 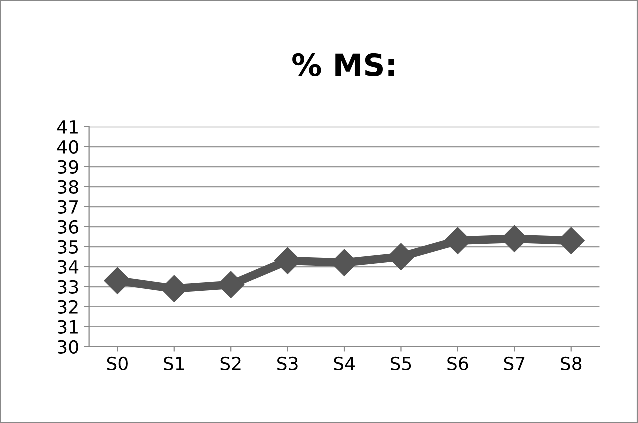 What do you see at coordinates (68, 227) in the screenshot?
I see `y-tick-label: 36` at bounding box center [68, 227].